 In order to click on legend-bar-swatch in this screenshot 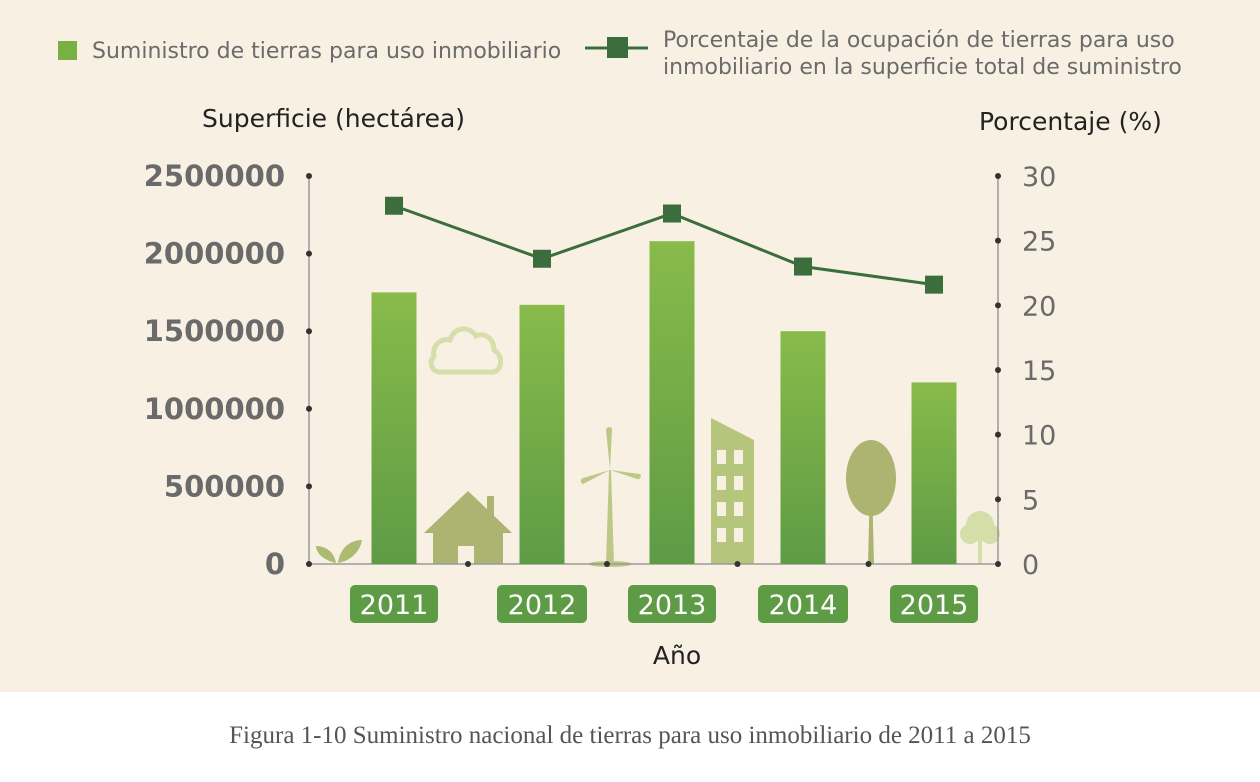, I will do `click(67, 50)`.